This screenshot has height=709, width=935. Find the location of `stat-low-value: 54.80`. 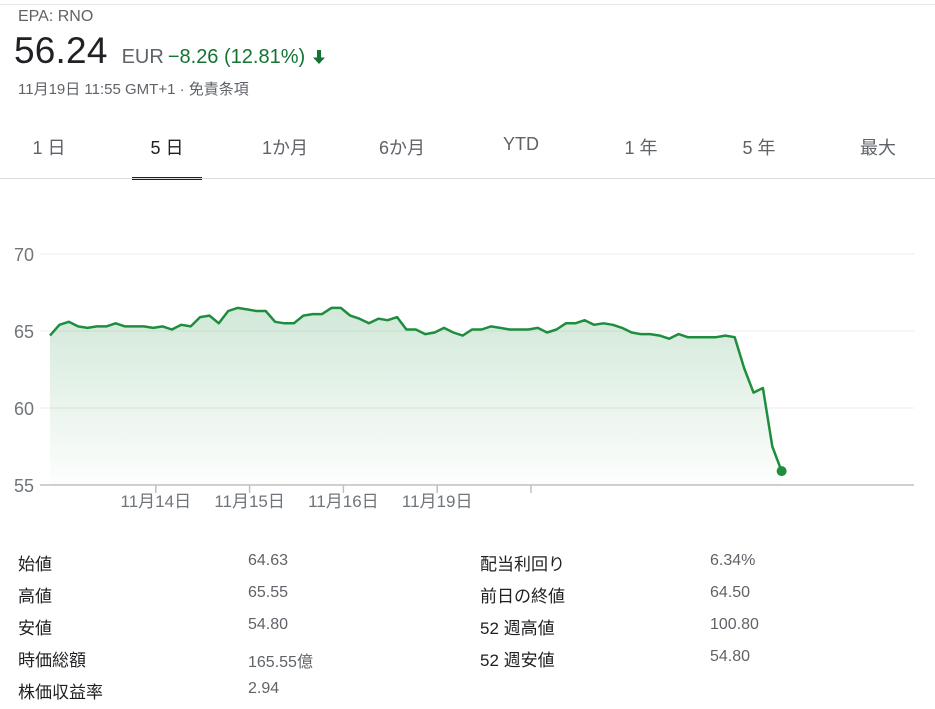

stat-low-value: 54.80 is located at coordinates (268, 624).